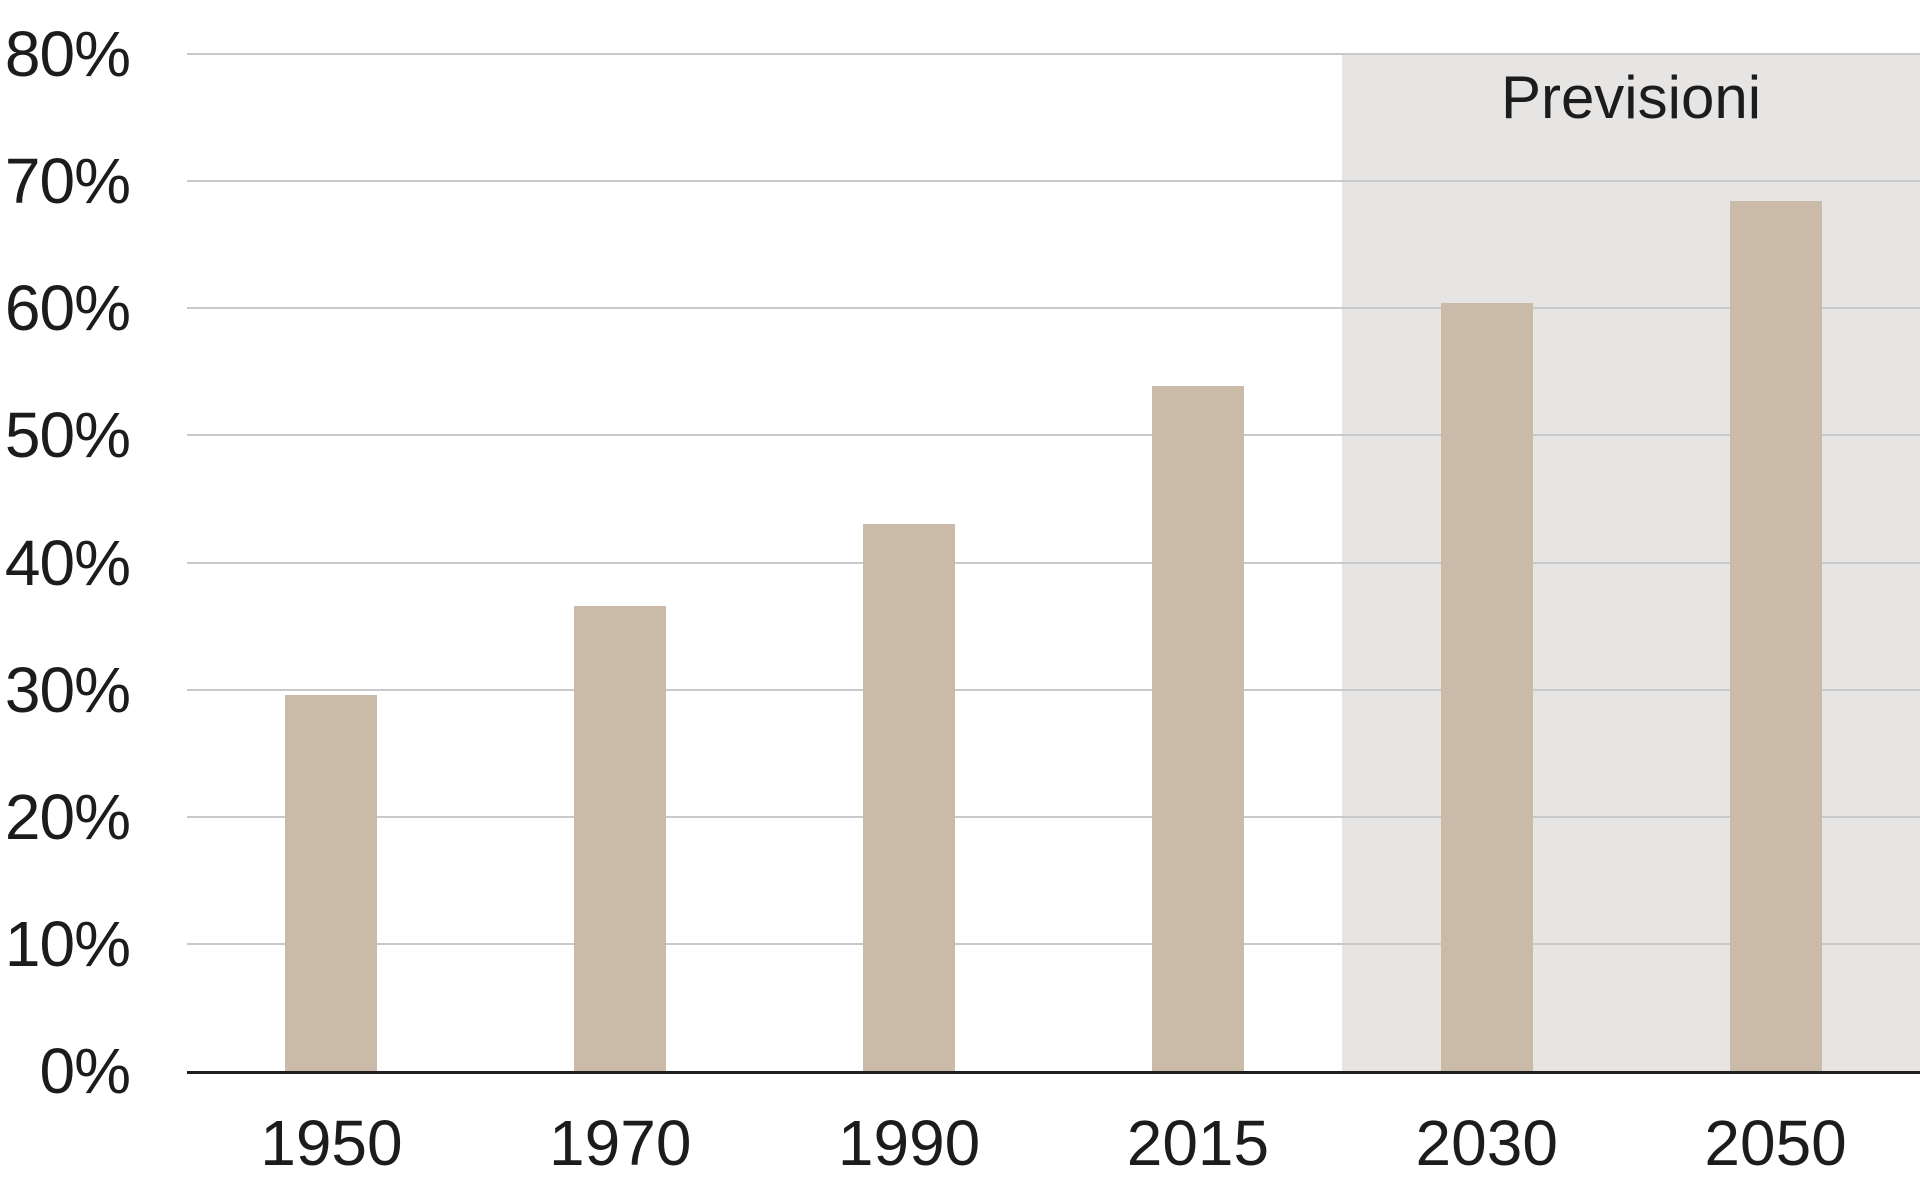 The width and height of the screenshot is (1920, 1200). I want to click on y-tick-label-40%: 40%, so click(67, 562).